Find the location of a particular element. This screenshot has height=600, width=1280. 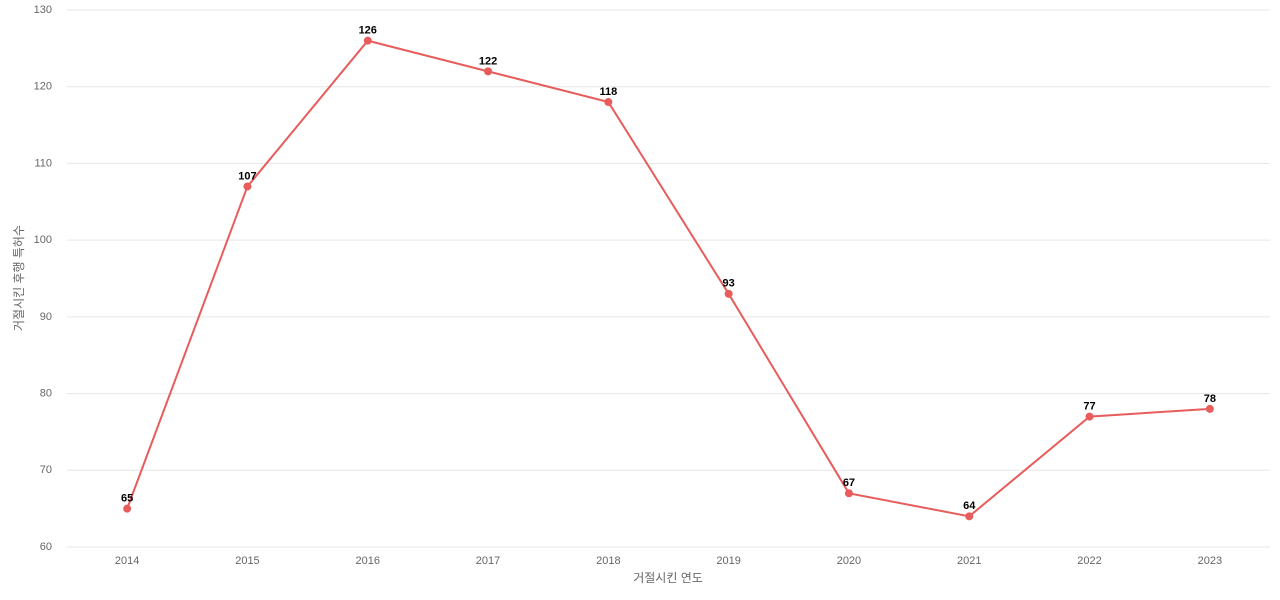

x-tick-label: 2014 is located at coordinates (127, 561).